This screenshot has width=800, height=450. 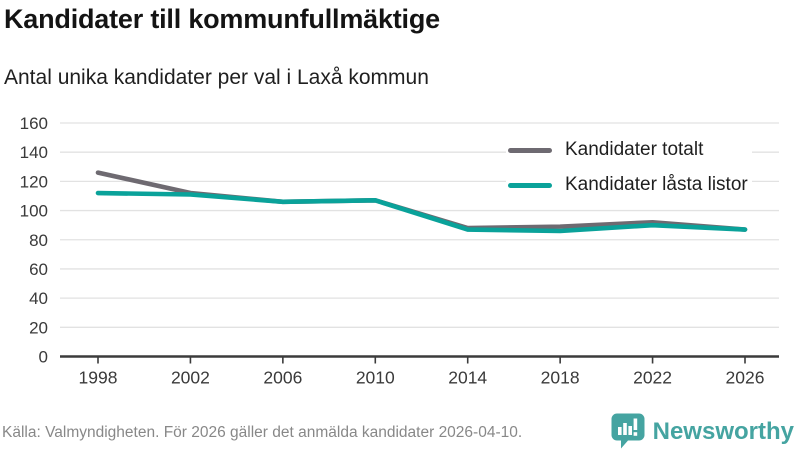 I want to click on y-tick-label-20: 20, so click(x=38, y=327).